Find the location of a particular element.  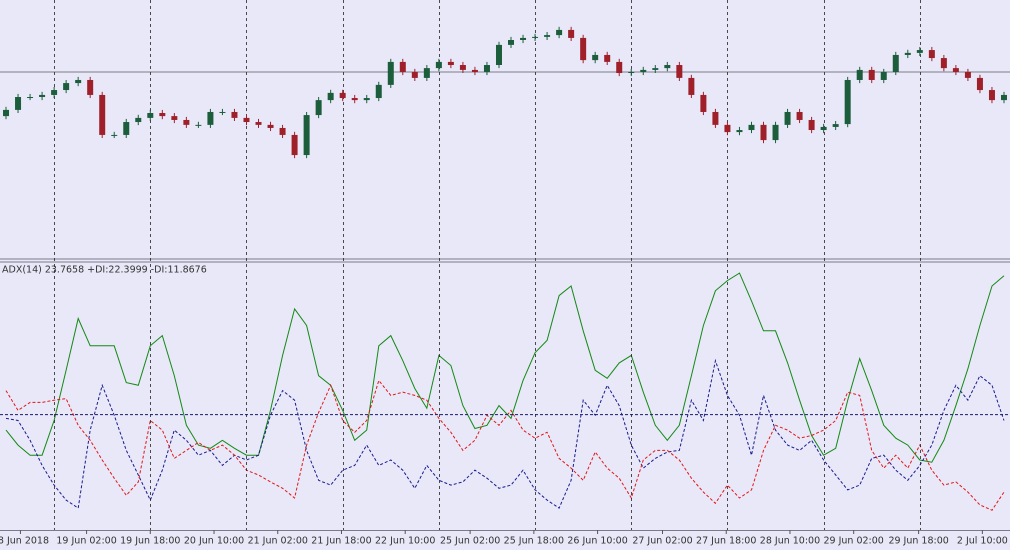

x-tick-label: 27 Jun 18:00 is located at coordinates (726, 541).